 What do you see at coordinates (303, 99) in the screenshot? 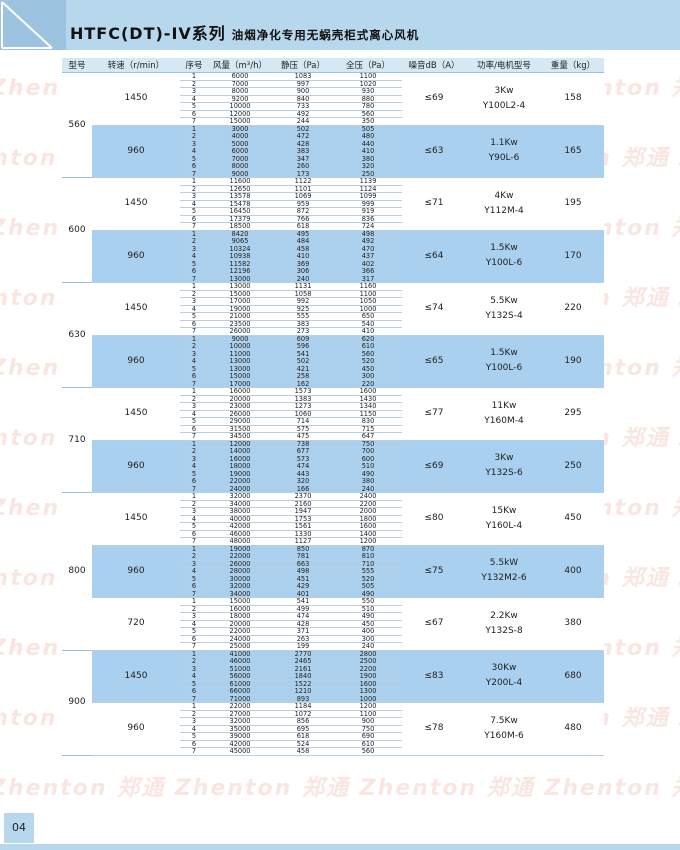
I see `static-pressure-cell: 840` at bounding box center [303, 99].